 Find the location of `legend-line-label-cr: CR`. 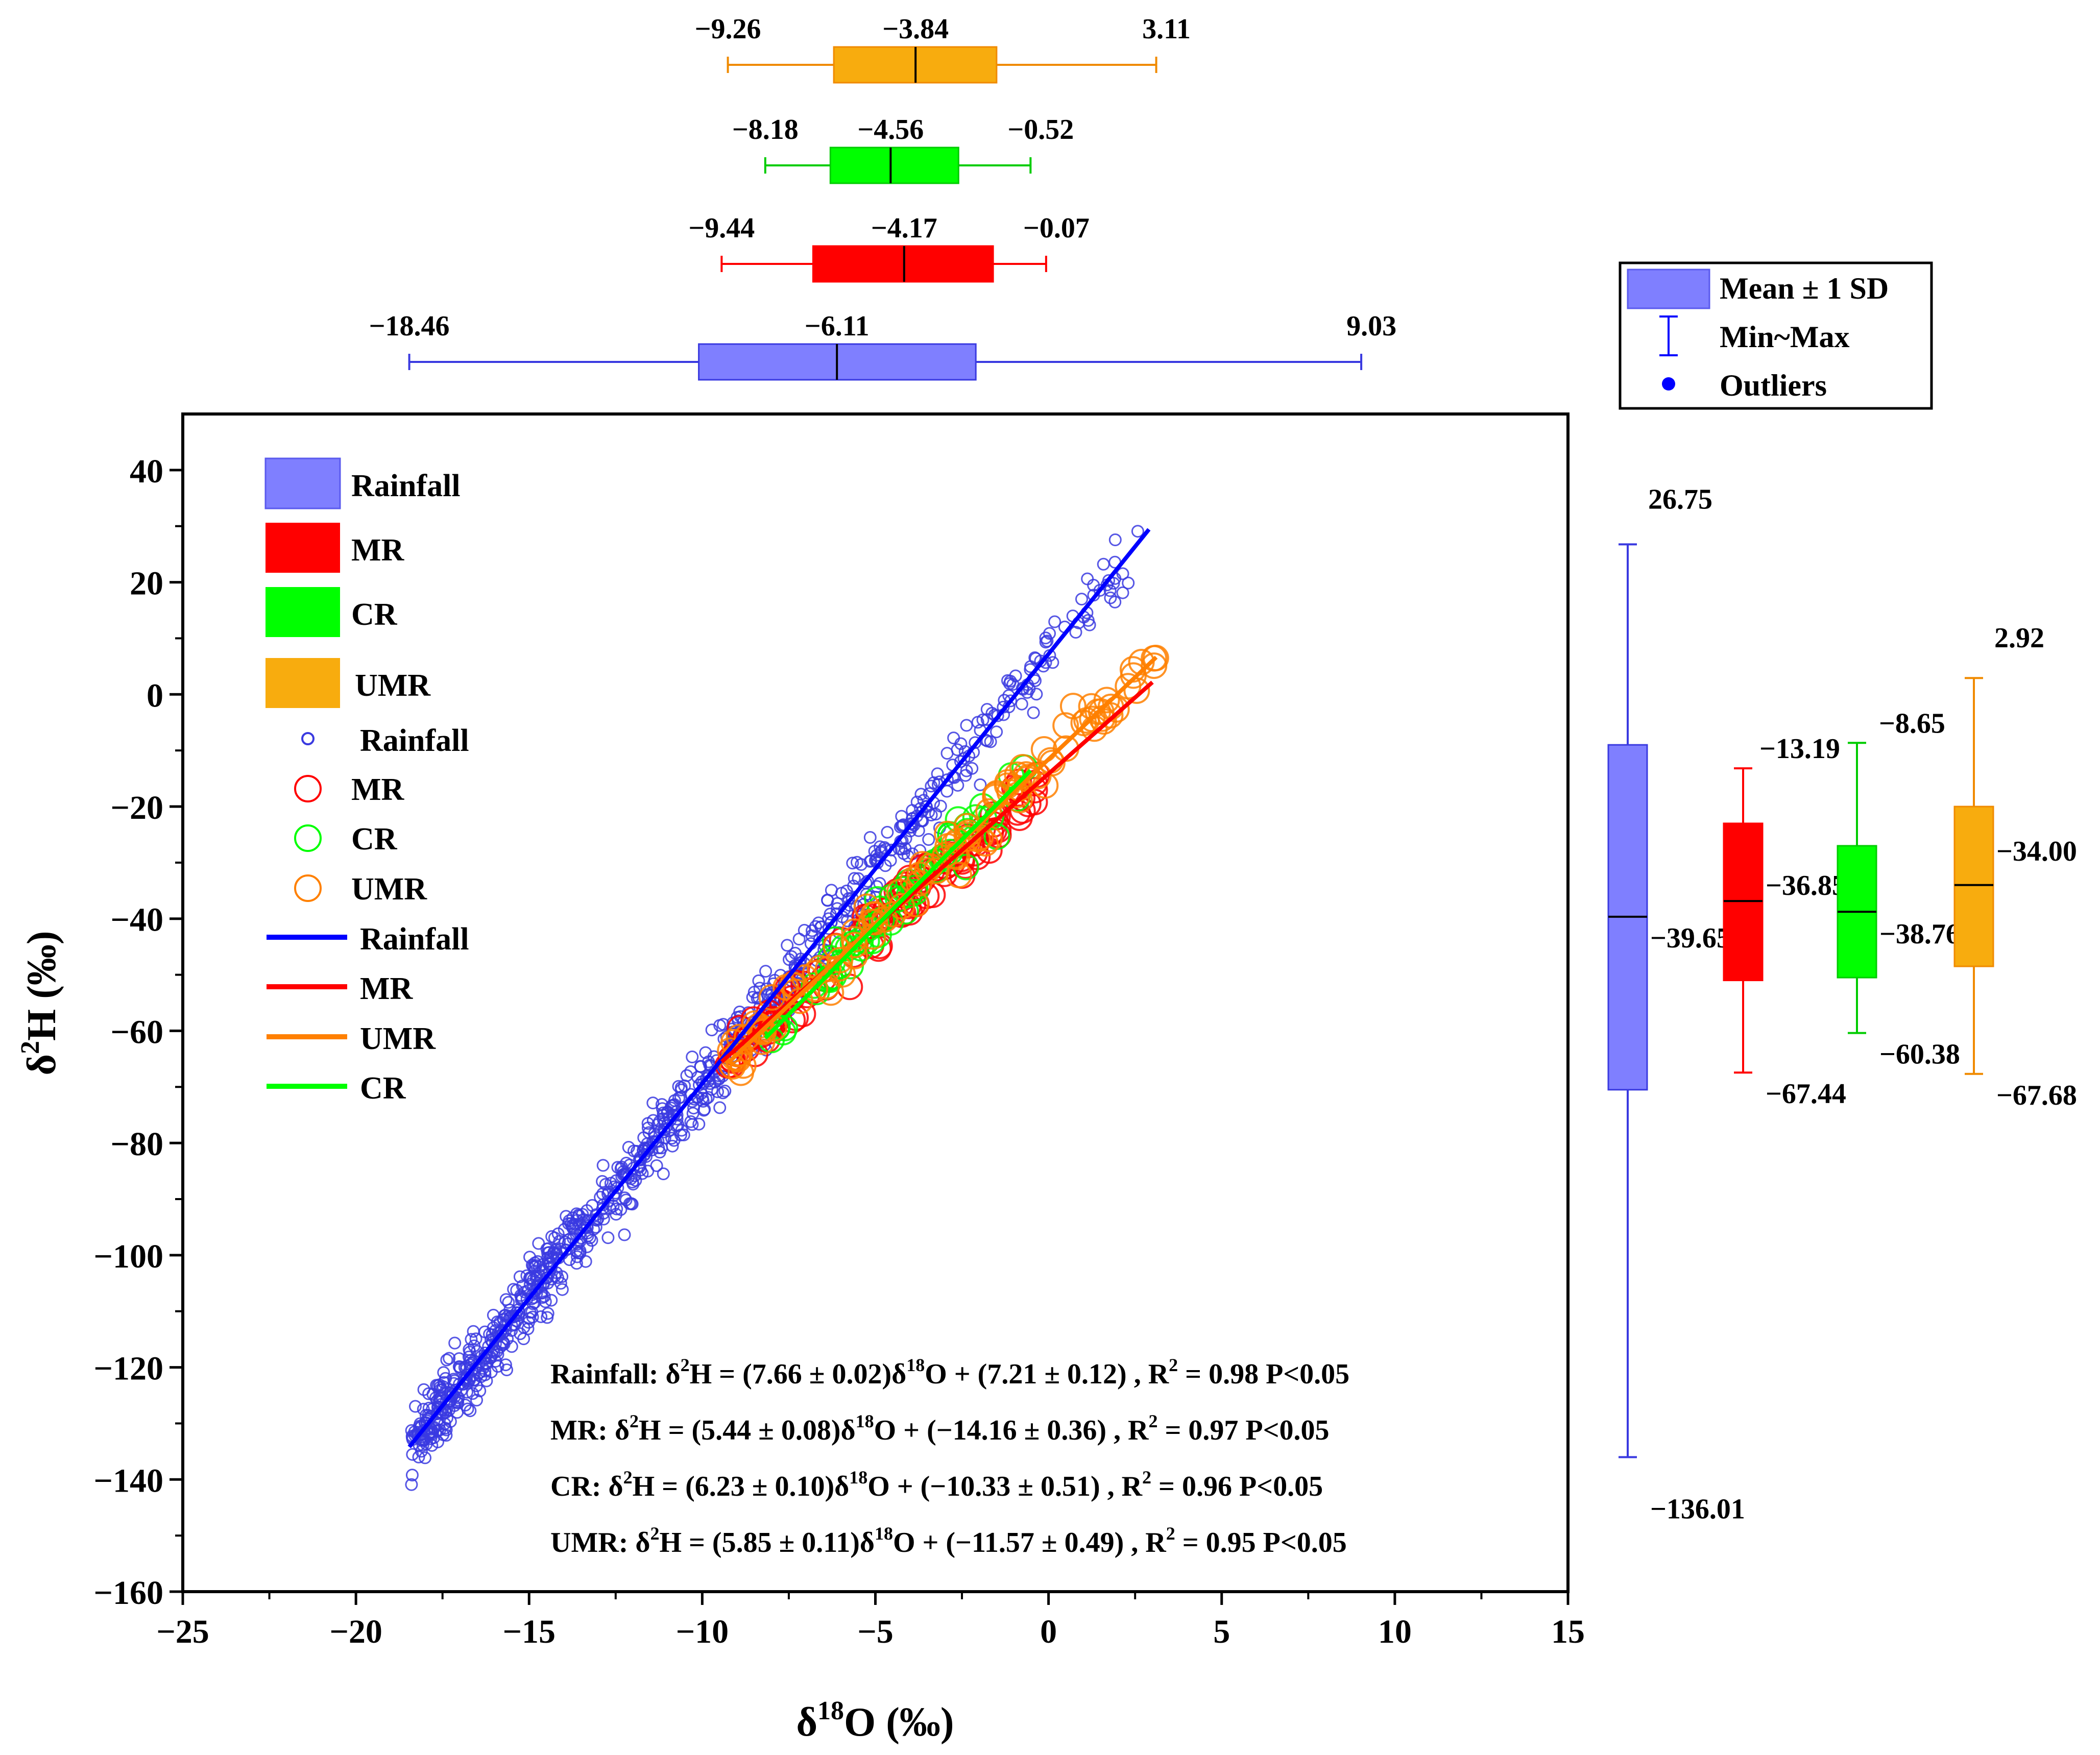

legend-line-label-cr: CR is located at coordinates (383, 1088).